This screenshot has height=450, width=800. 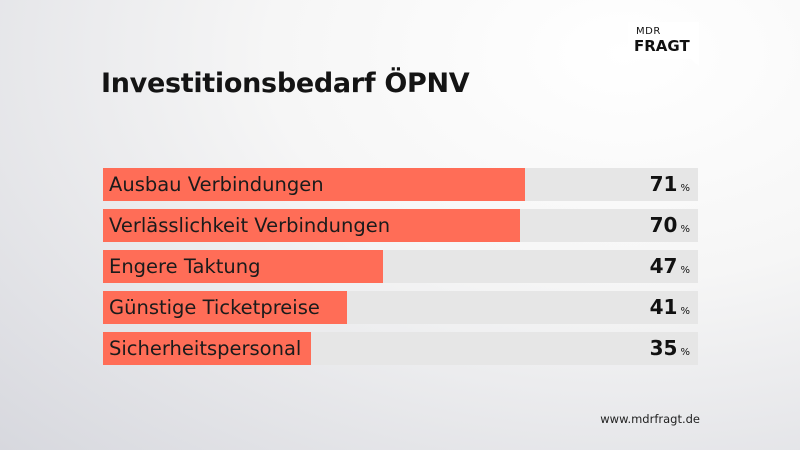 What do you see at coordinates (400, 348) in the screenshot?
I see `bar-row: Sicherheitspersonal 35%` at bounding box center [400, 348].